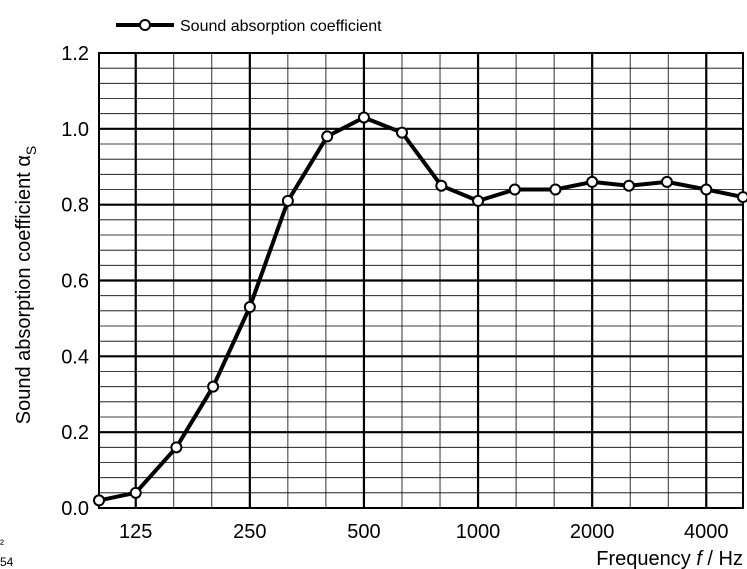 This screenshot has height=569, width=747. What do you see at coordinates (363, 532) in the screenshot?
I see `x-tick-label: 500` at bounding box center [363, 532].